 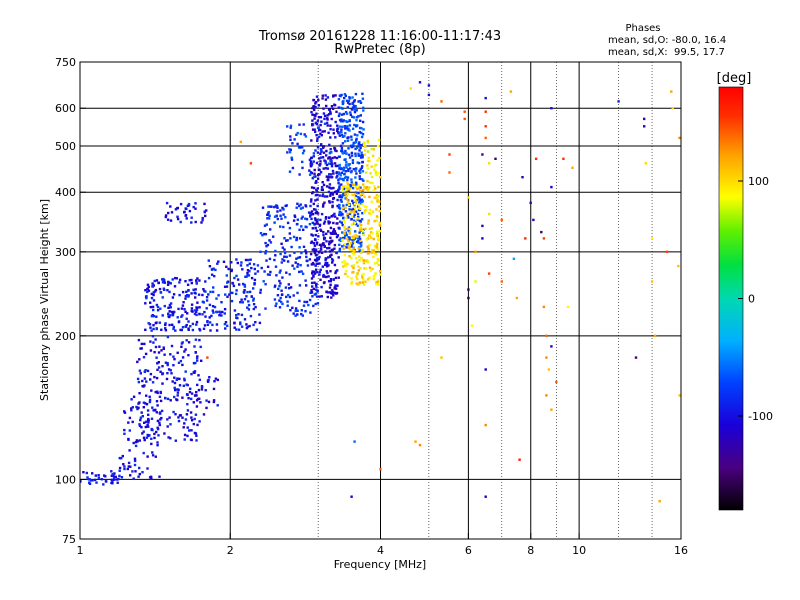 What do you see at coordinates (65, 252) in the screenshot?
I see `y-tick-label: 300` at bounding box center [65, 252].